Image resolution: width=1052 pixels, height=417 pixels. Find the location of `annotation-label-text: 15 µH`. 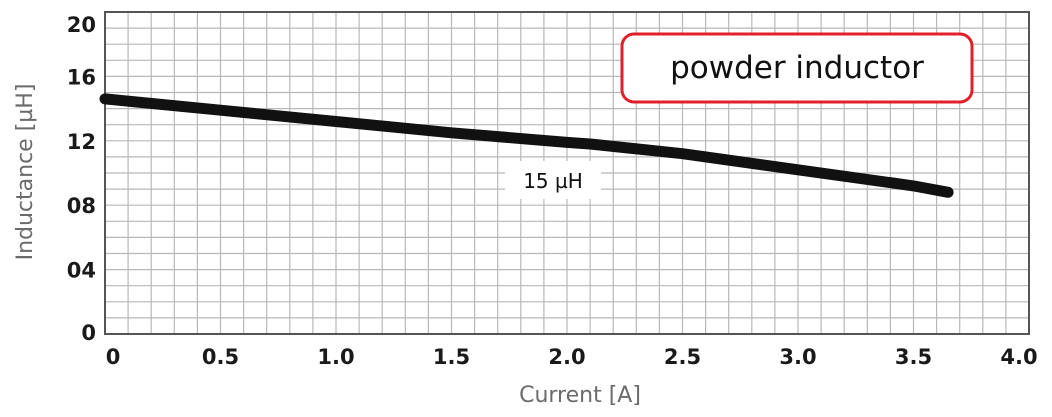

annotation-label-text: 15 µH is located at coordinates (553, 181).